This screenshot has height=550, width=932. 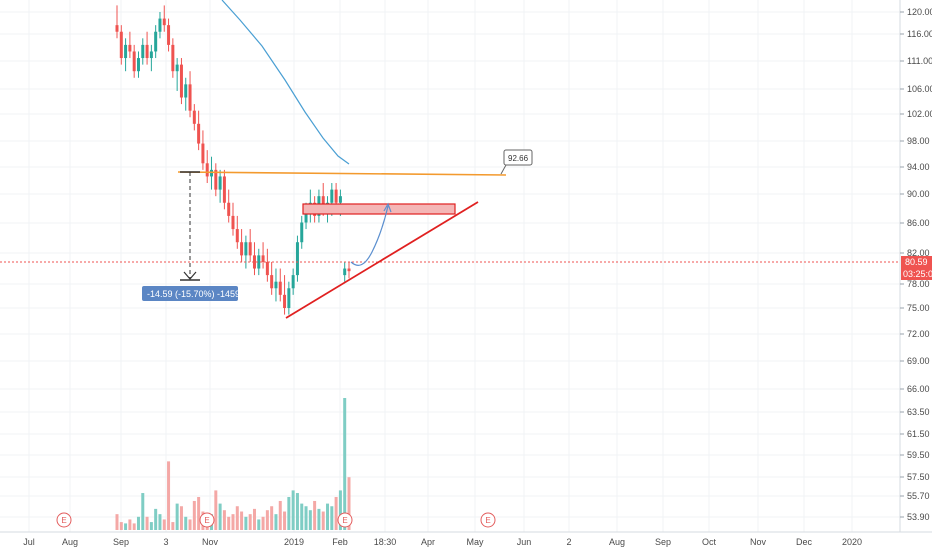 What do you see at coordinates (387, 207) in the screenshot?
I see `projection-arrowhead` at bounding box center [387, 207].